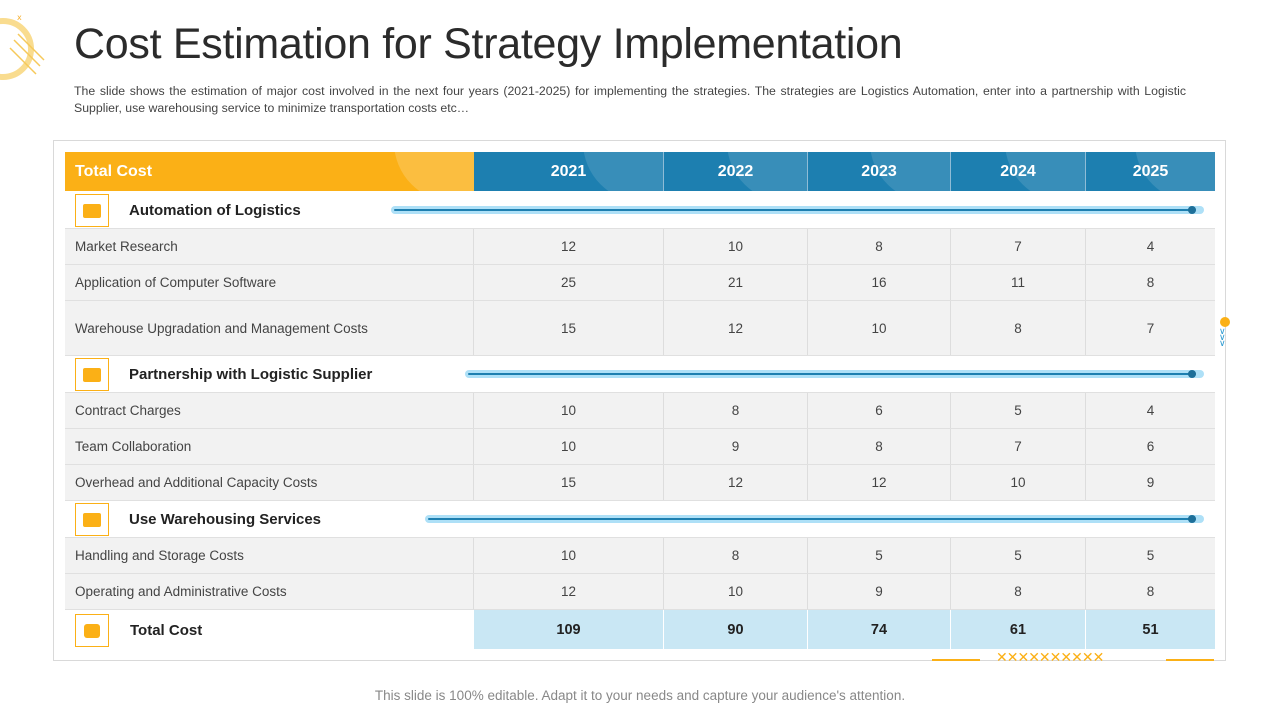 This screenshot has width=1280, height=720. What do you see at coordinates (736, 282) in the screenshot?
I see `row-value: 21` at bounding box center [736, 282].